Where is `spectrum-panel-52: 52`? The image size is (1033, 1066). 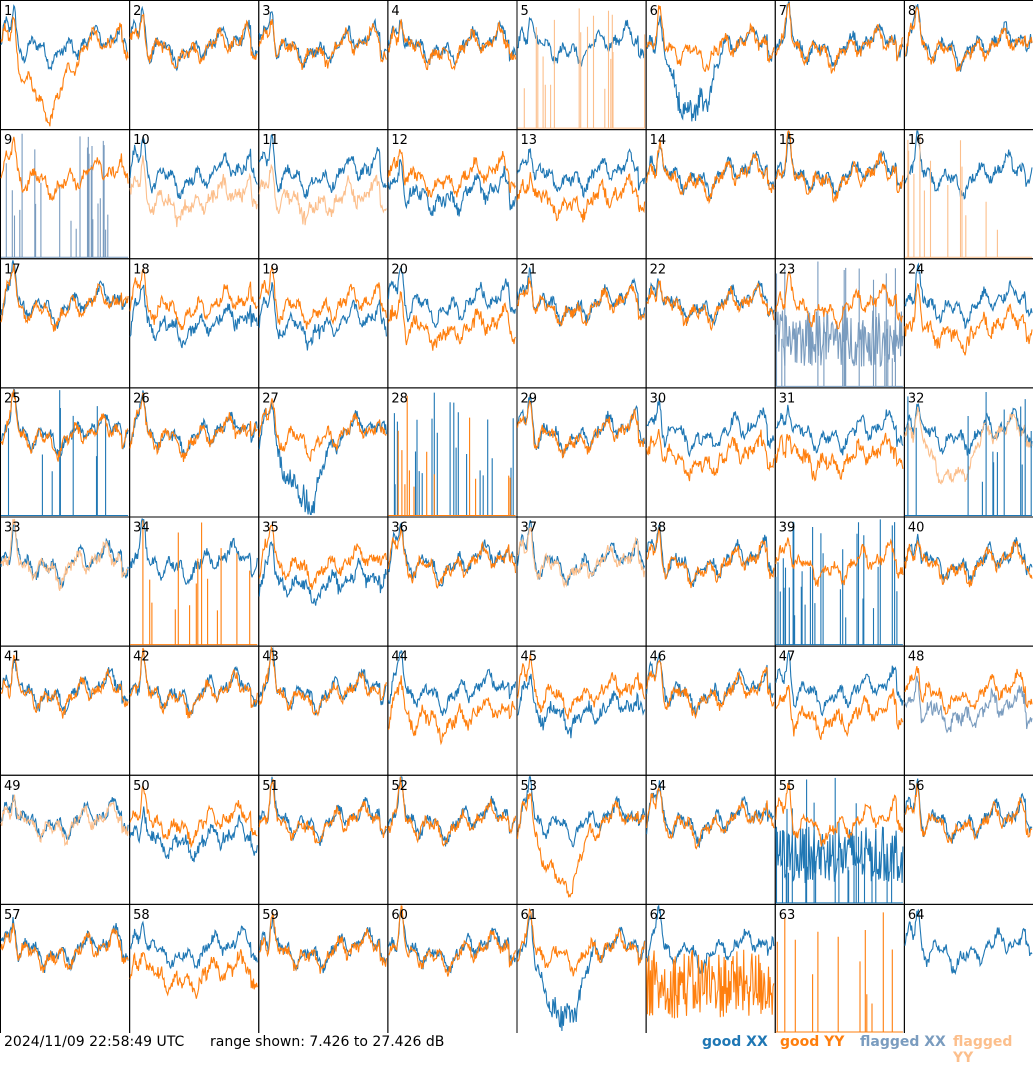 spectrum-panel-52: 52 is located at coordinates (452, 839).